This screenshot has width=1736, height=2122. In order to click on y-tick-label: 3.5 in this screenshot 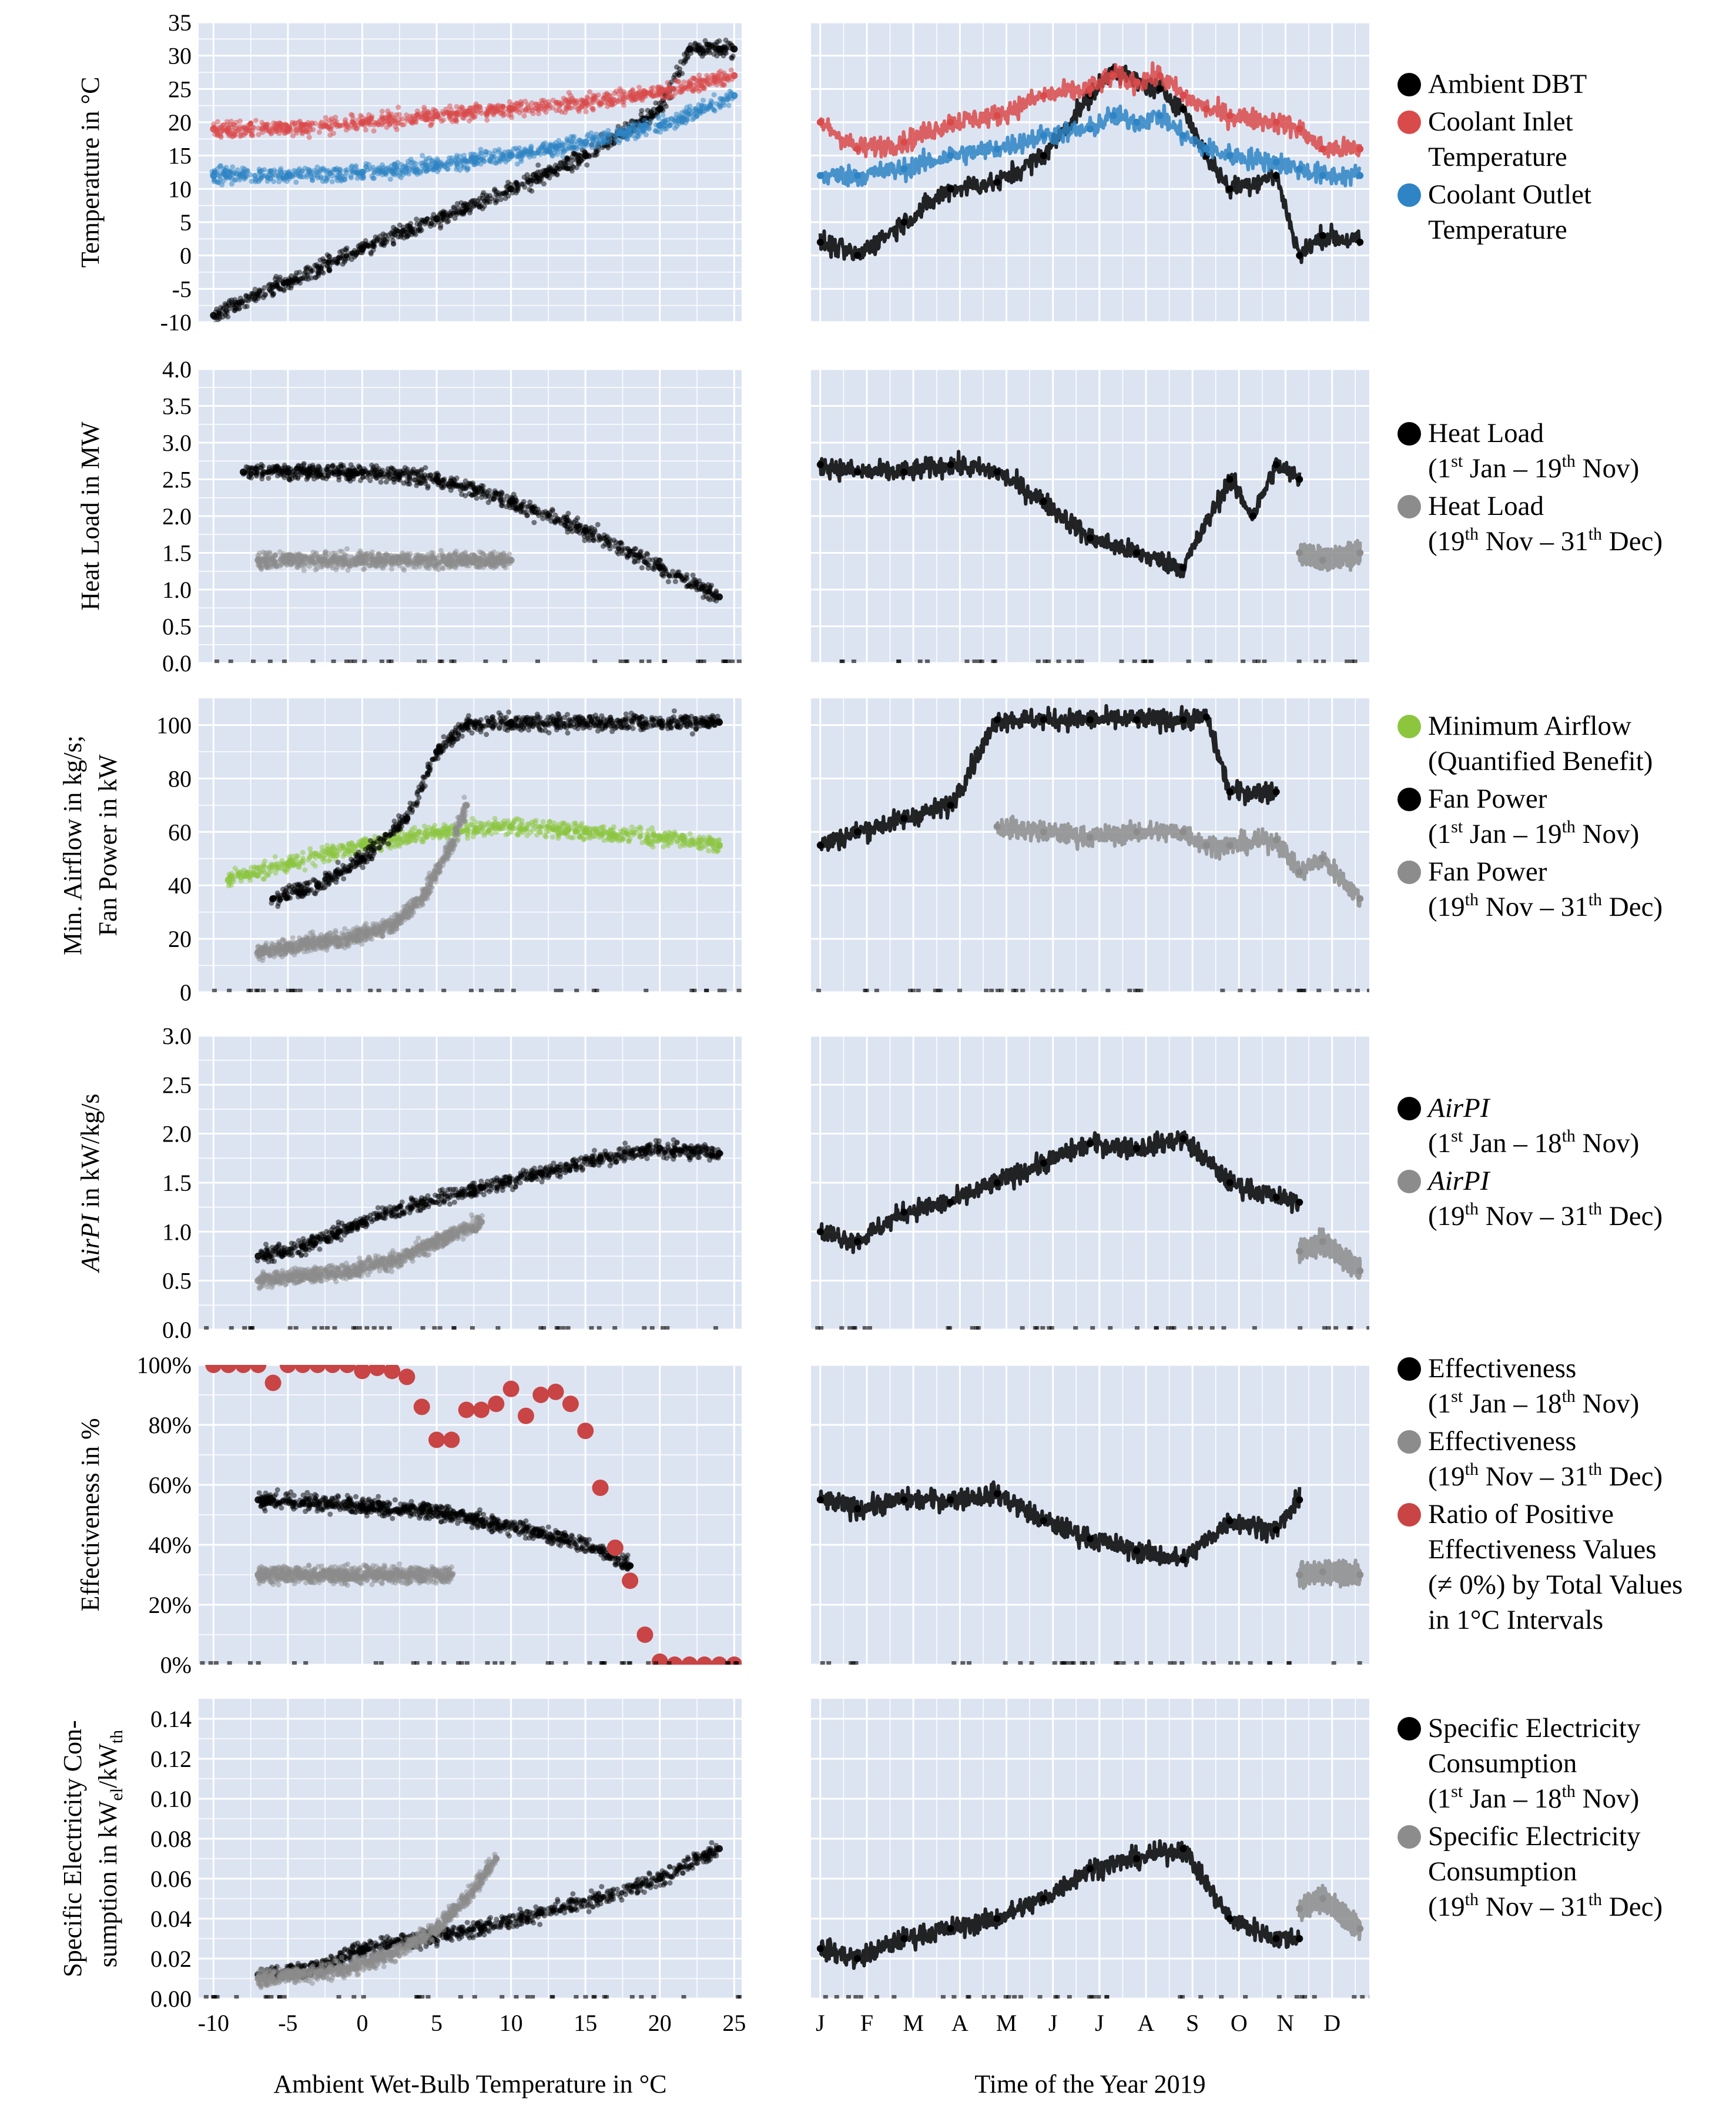, I will do `click(177, 406)`.